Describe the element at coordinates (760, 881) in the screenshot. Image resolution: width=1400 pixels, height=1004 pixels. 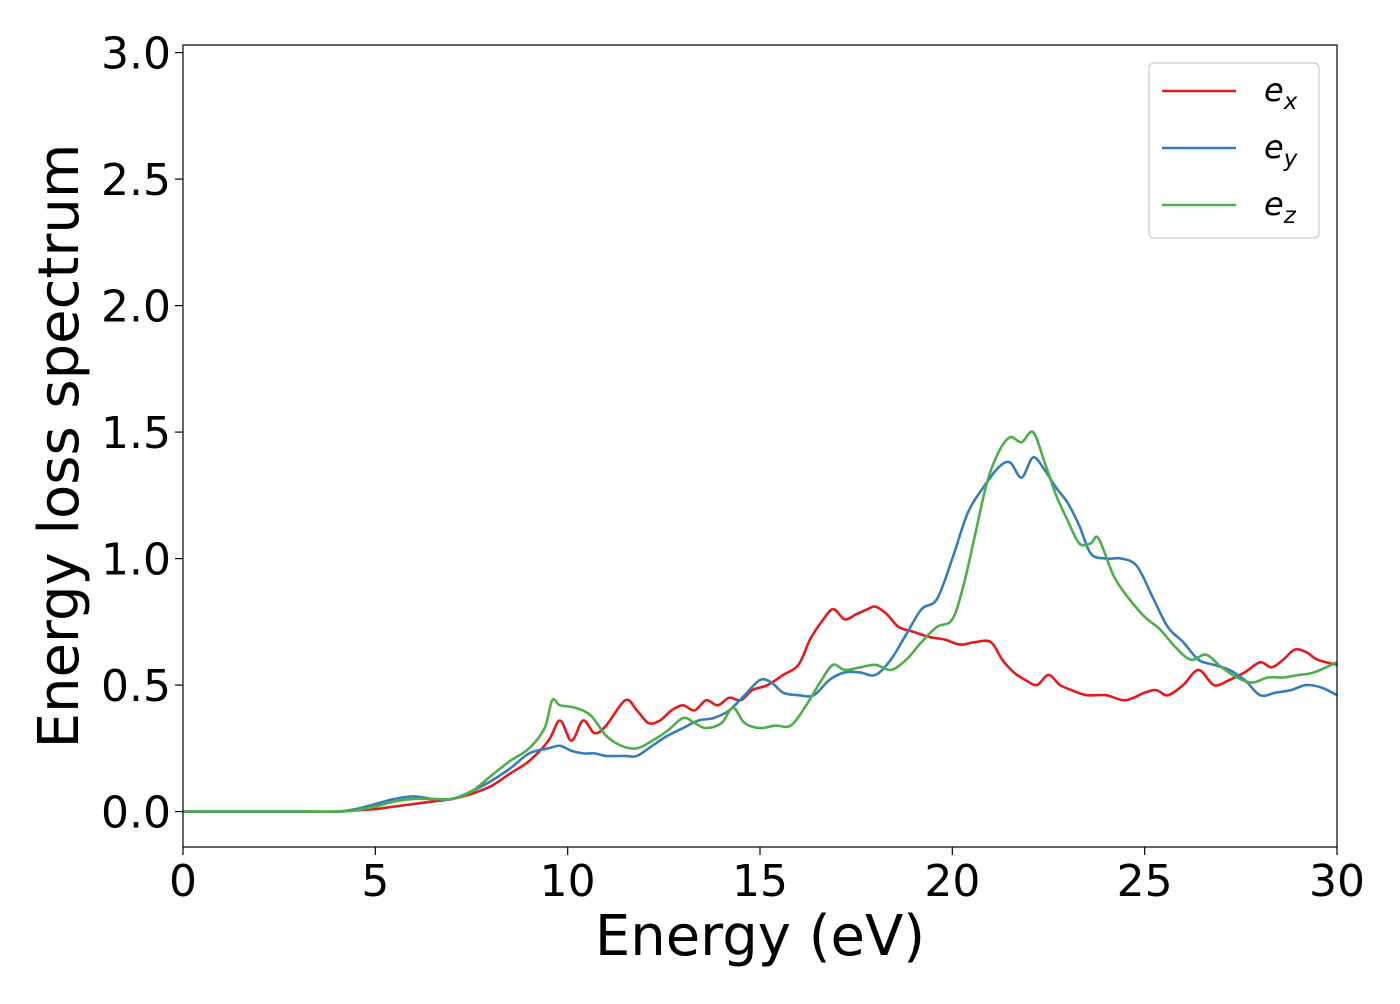
I see `x-tick-label: 15` at that location.